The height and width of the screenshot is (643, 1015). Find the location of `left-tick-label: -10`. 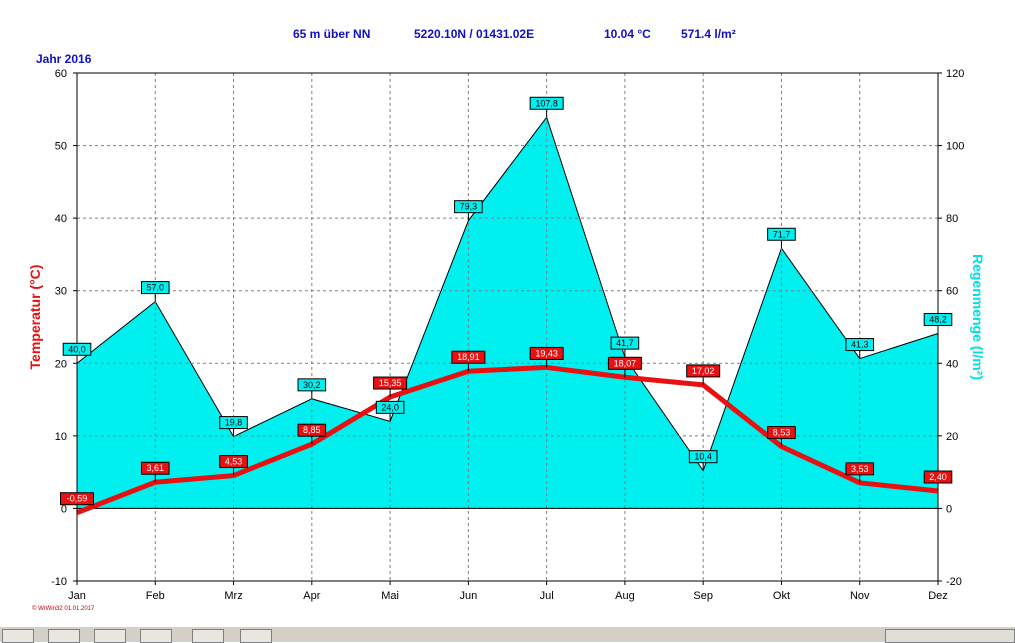

left-tick-label: -10 is located at coordinates (59, 582).